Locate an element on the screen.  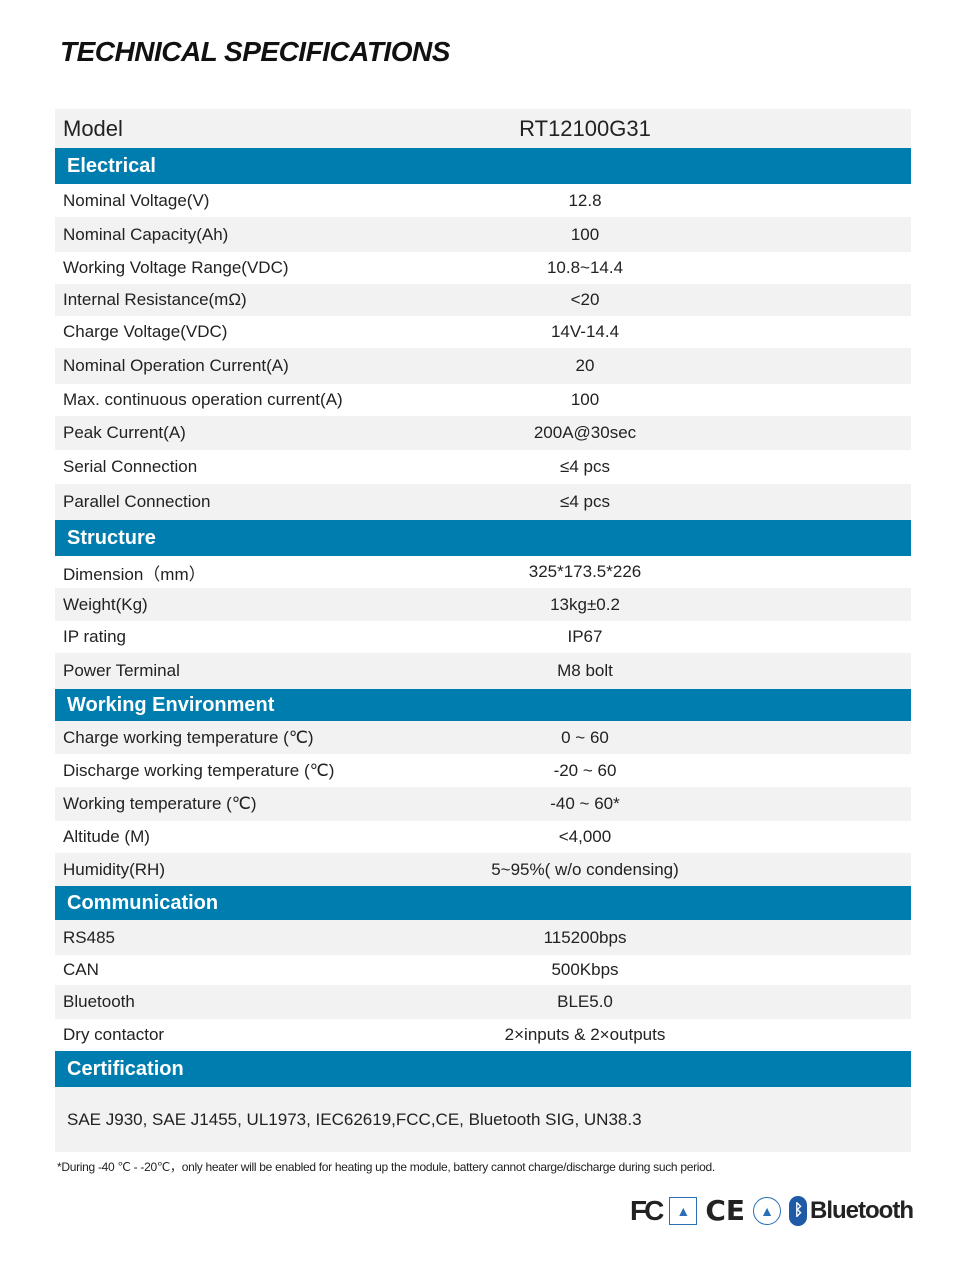
spec-row: Charge working temperature (℃) 0 ~ 60 is located at coordinates (483, 737).